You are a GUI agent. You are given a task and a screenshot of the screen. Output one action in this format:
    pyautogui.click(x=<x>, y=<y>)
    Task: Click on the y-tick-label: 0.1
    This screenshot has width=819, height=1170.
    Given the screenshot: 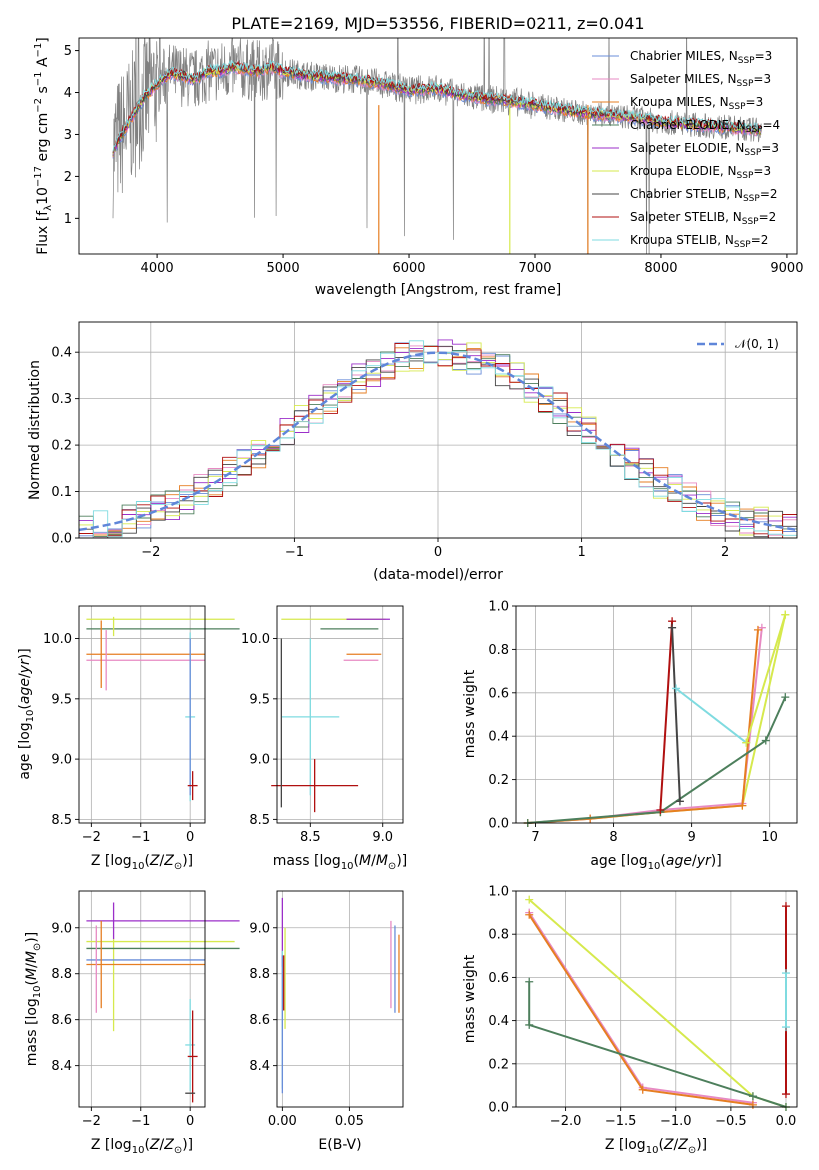 What is the action you would take?
    pyautogui.click(x=61, y=492)
    